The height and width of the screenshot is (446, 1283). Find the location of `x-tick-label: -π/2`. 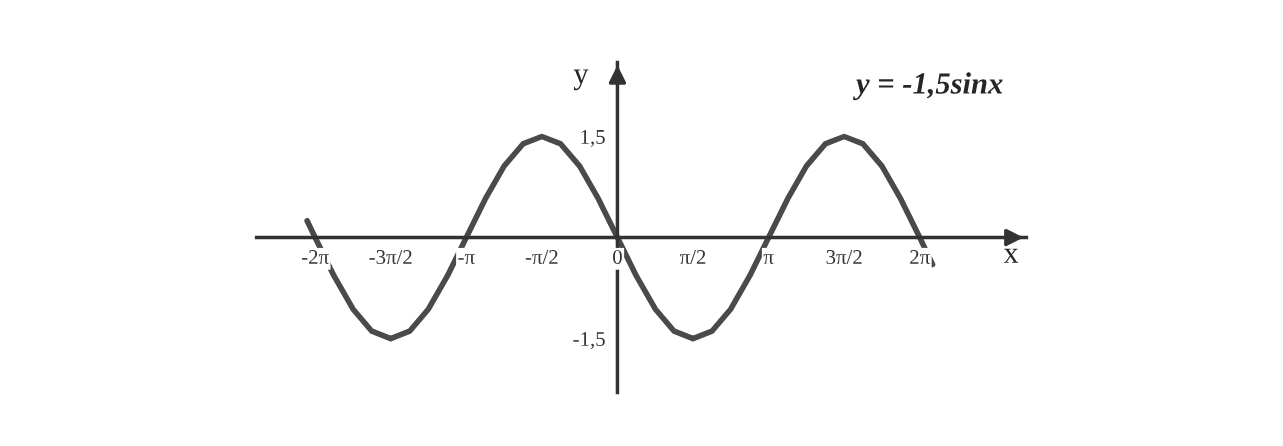

x-tick-label: -π/2 is located at coordinates (541, 257).